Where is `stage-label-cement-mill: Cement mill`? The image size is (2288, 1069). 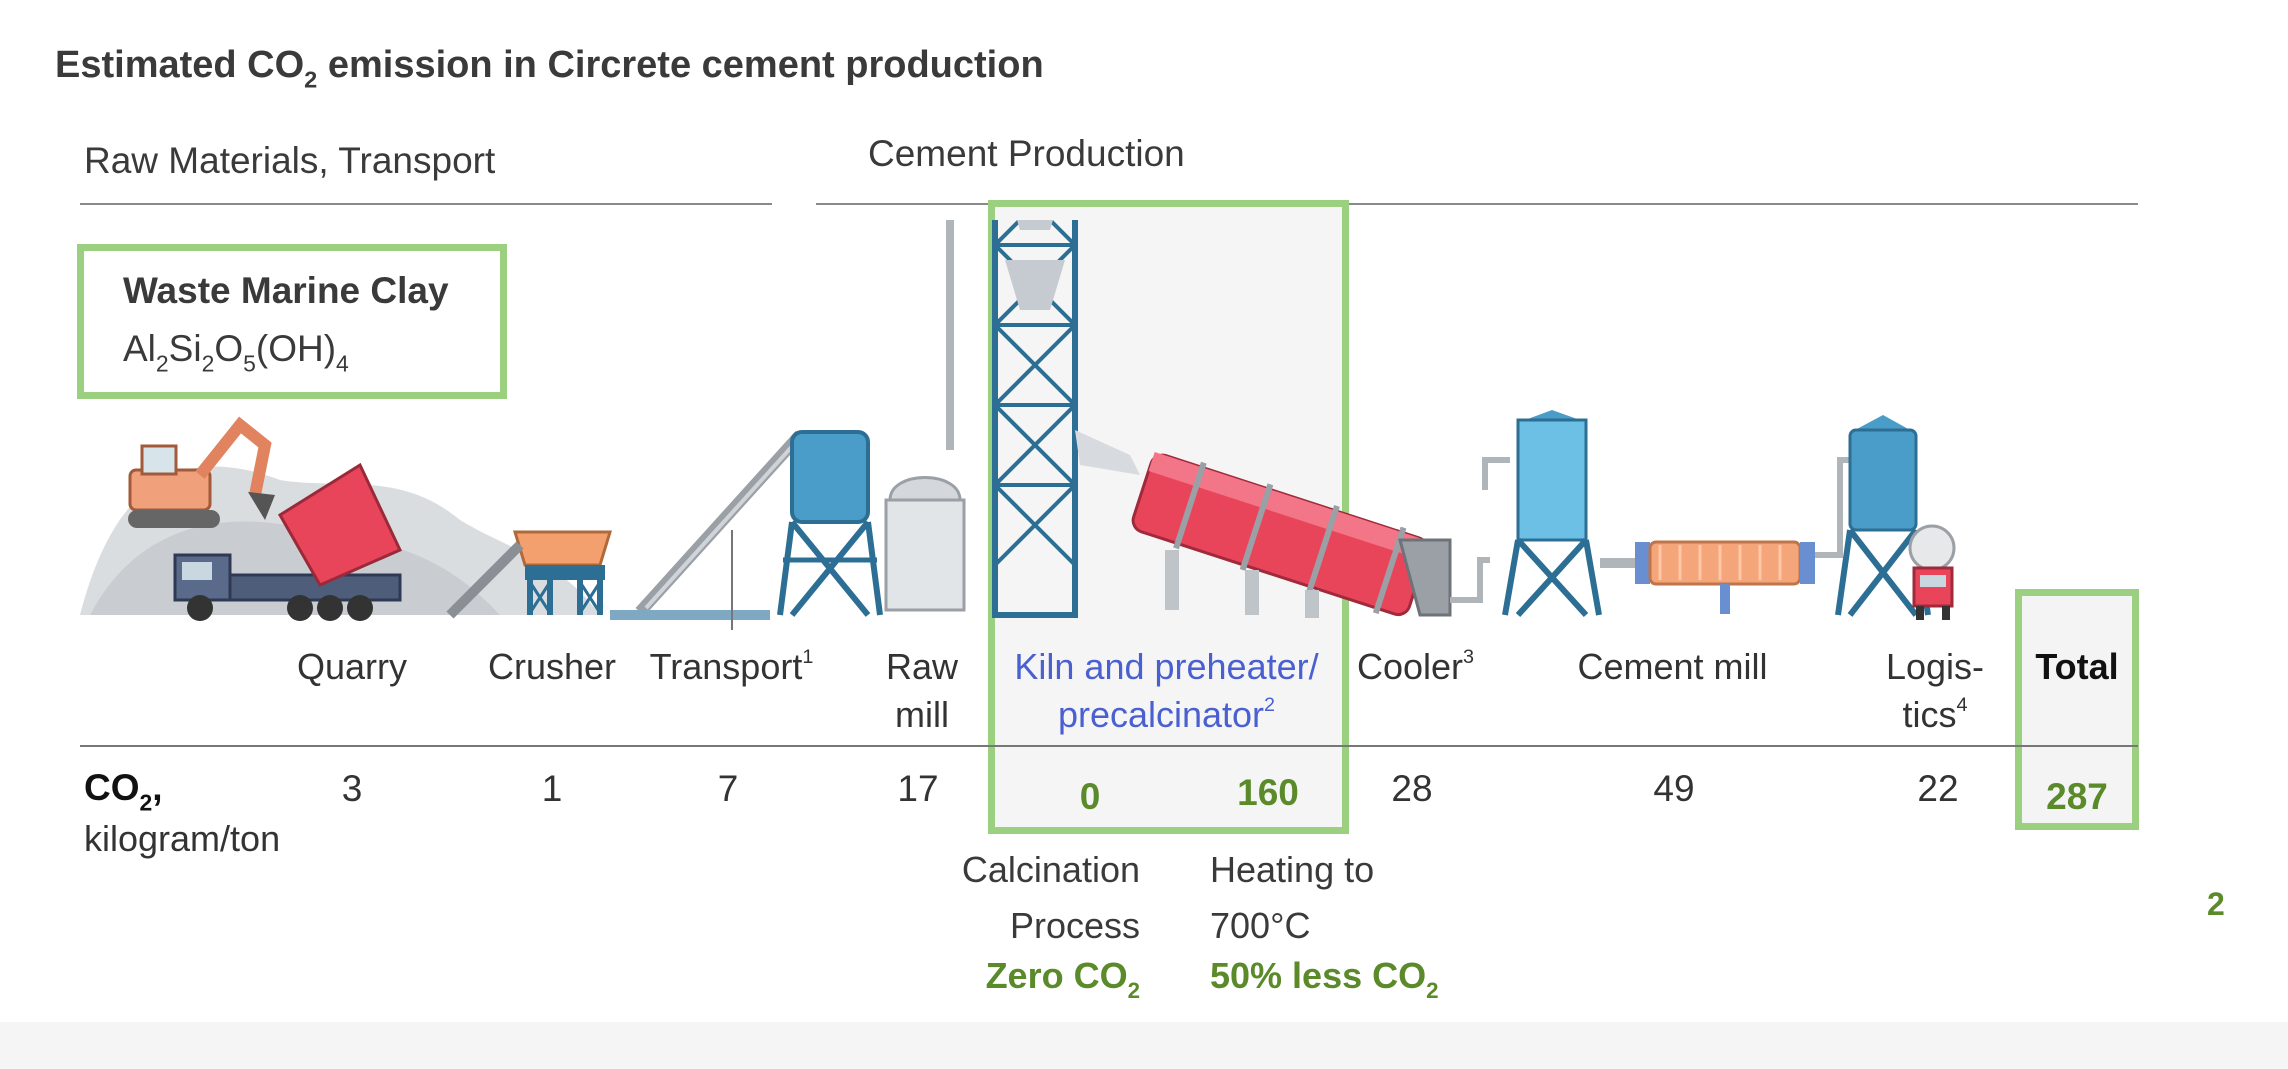 stage-label-cement-mill: Cement mill is located at coordinates (1672, 666).